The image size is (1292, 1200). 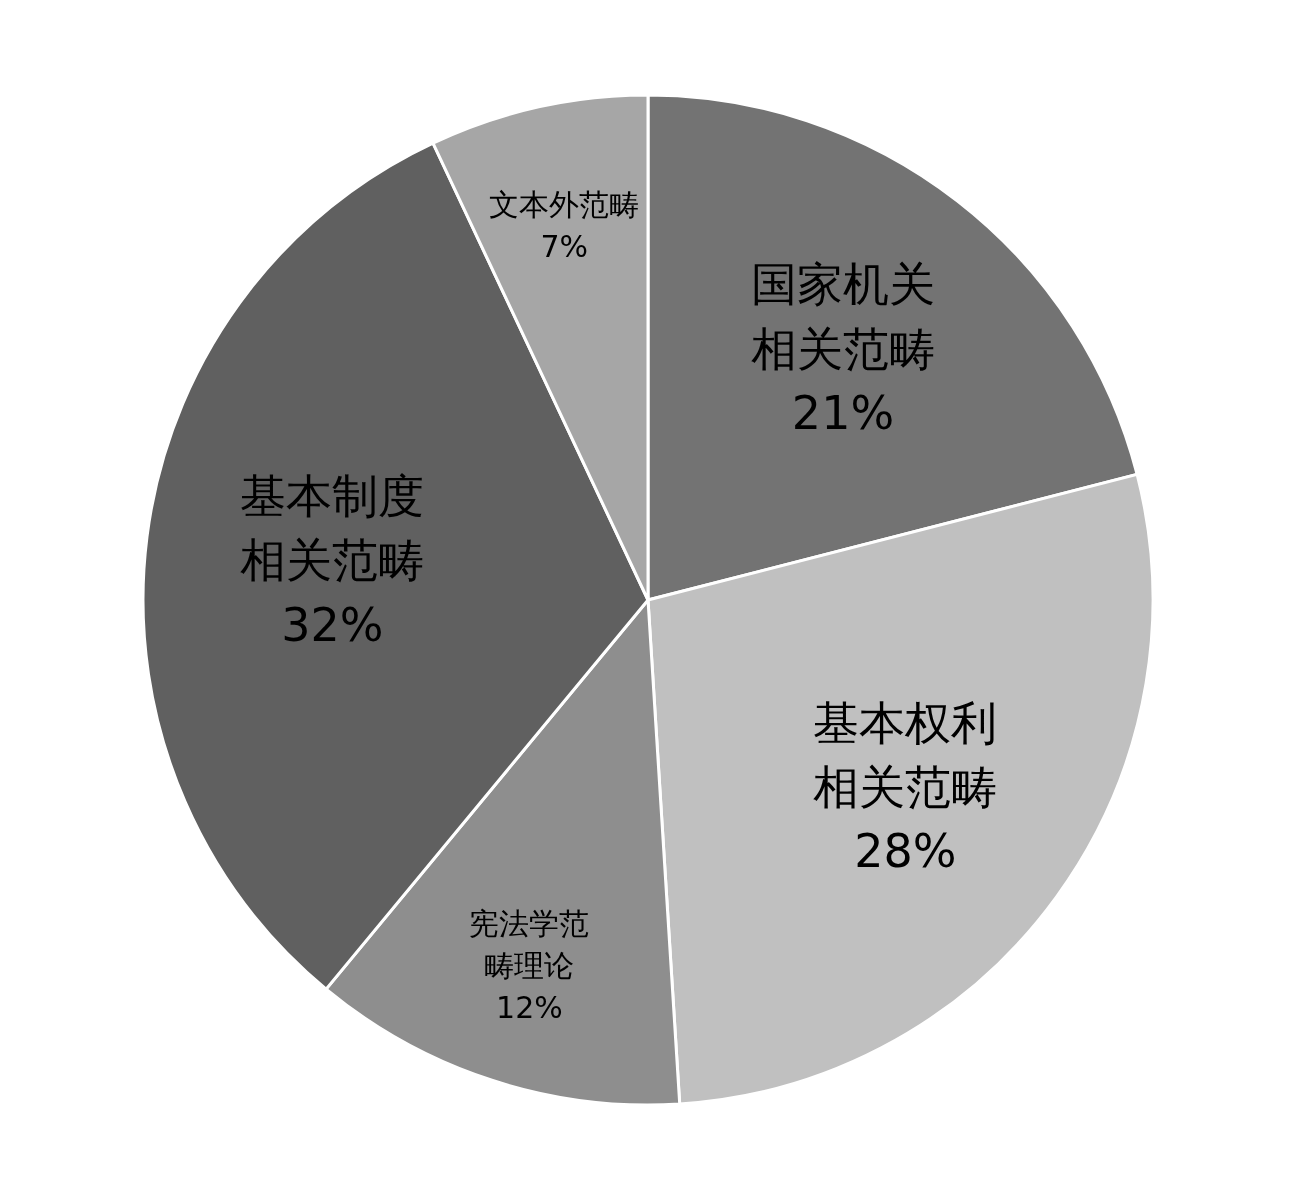 What do you see at coordinates (332, 624) in the screenshot?
I see `data-label: 32%` at bounding box center [332, 624].